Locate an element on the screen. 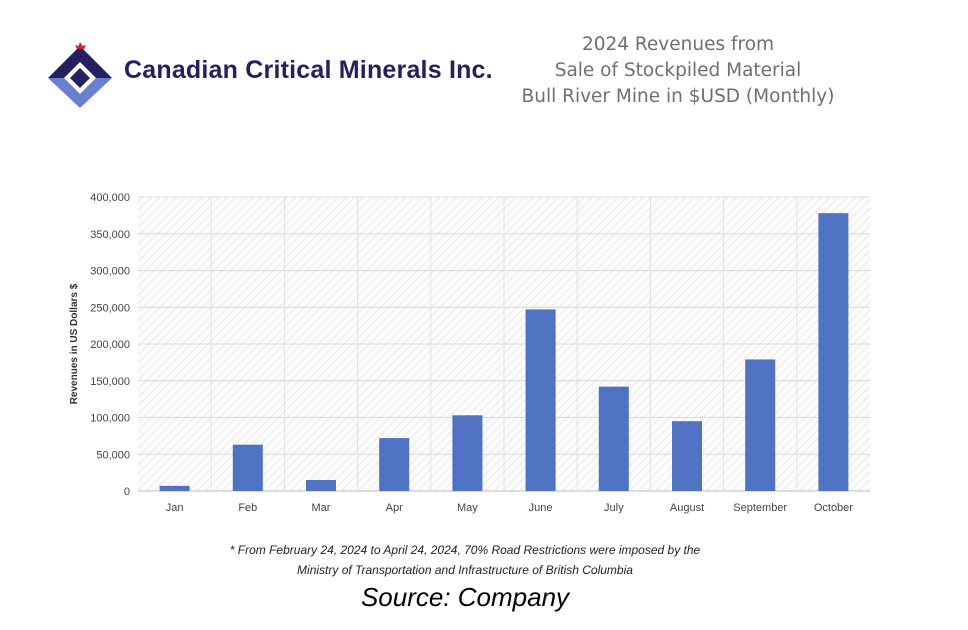 Image resolution: width=968 pixels, height=630 pixels. x-tick-label: August is located at coordinates (687, 508).